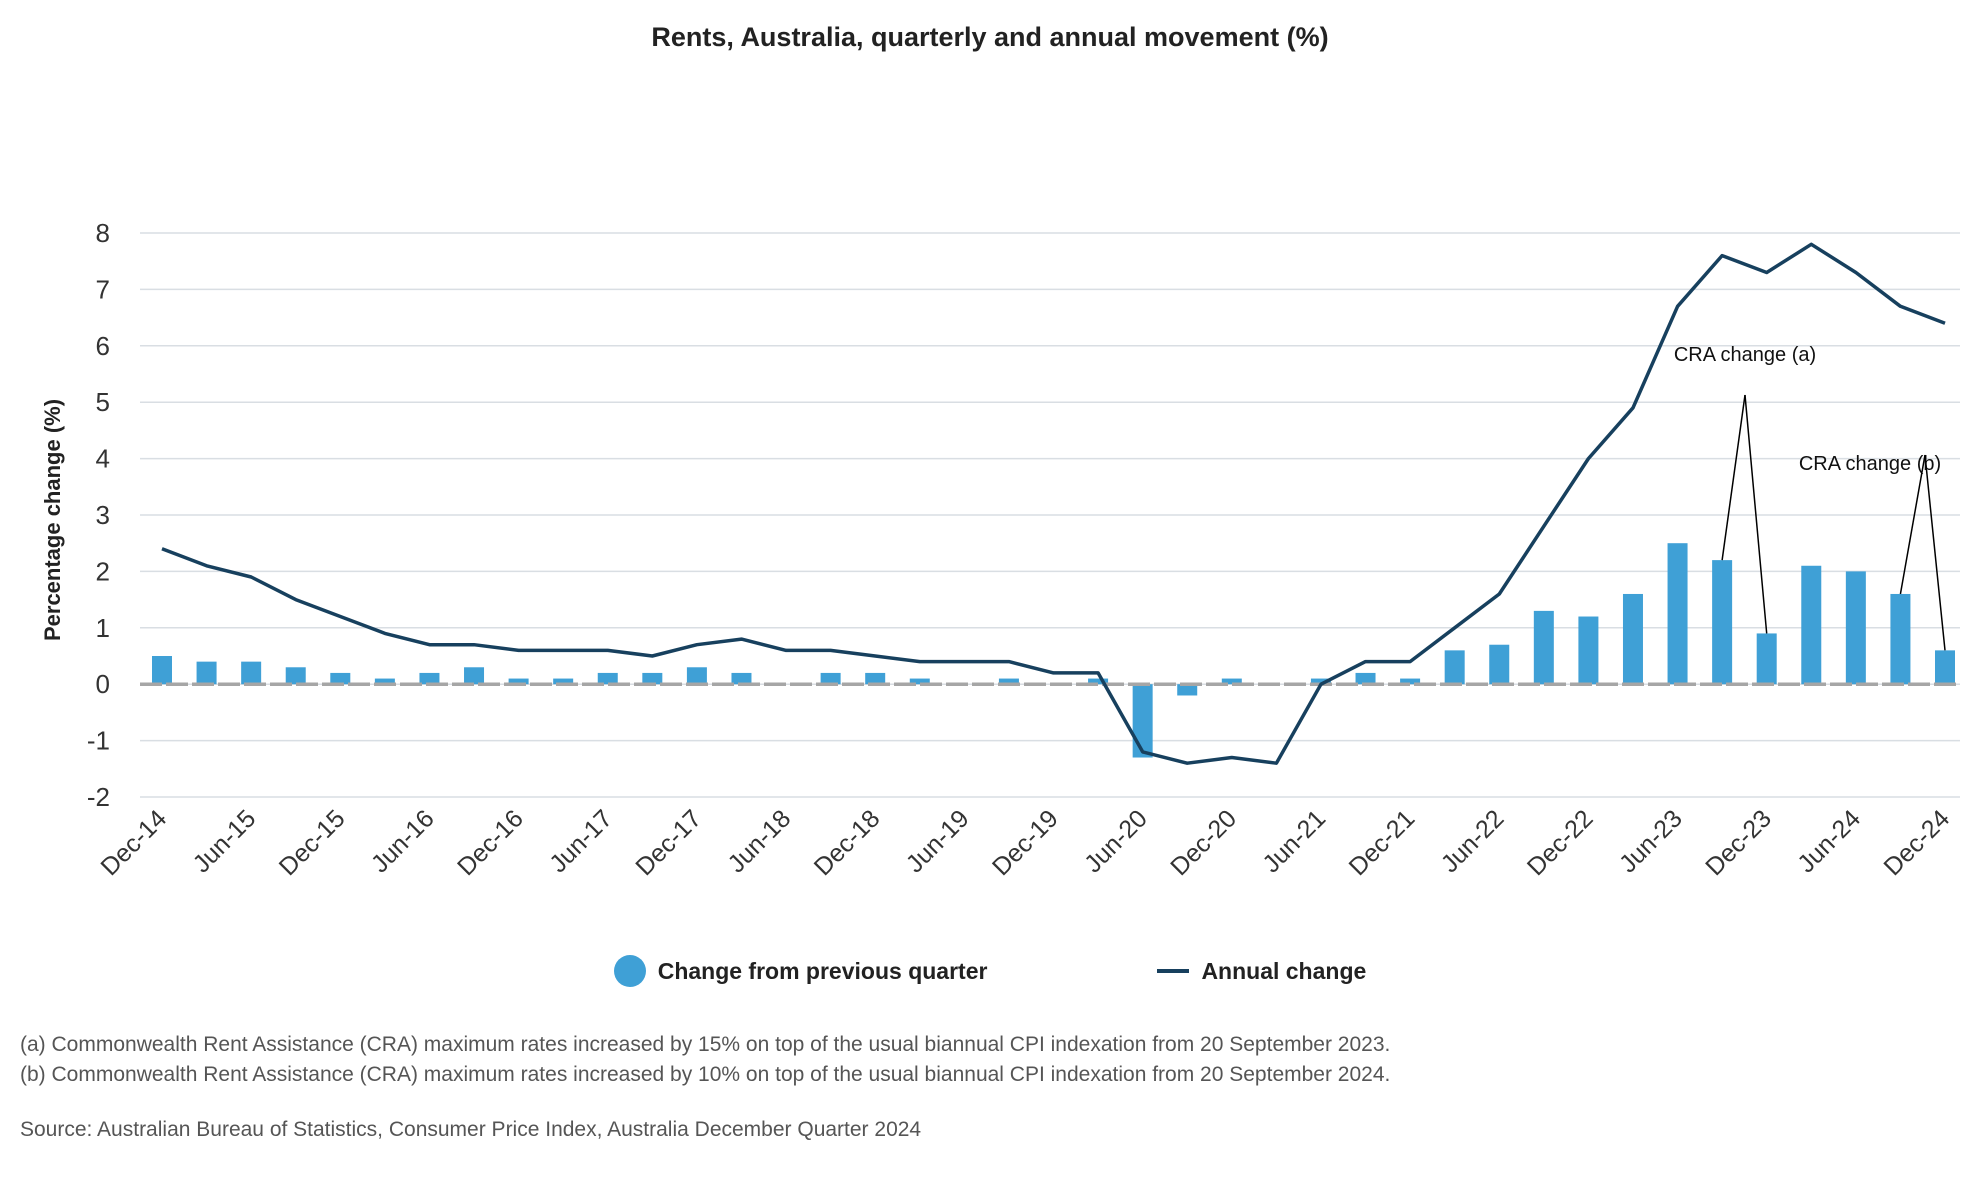 This screenshot has width=1980, height=1180. I want to click on legend-label-line: Annual change, so click(1284, 970).